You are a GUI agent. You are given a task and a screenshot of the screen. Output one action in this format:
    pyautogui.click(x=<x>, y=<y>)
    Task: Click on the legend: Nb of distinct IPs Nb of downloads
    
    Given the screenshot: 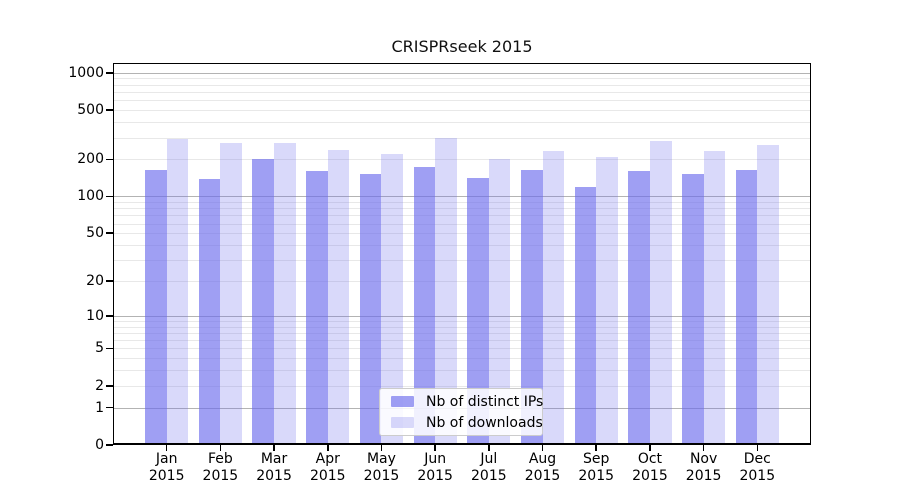 What is the action you would take?
    pyautogui.click(x=461, y=412)
    